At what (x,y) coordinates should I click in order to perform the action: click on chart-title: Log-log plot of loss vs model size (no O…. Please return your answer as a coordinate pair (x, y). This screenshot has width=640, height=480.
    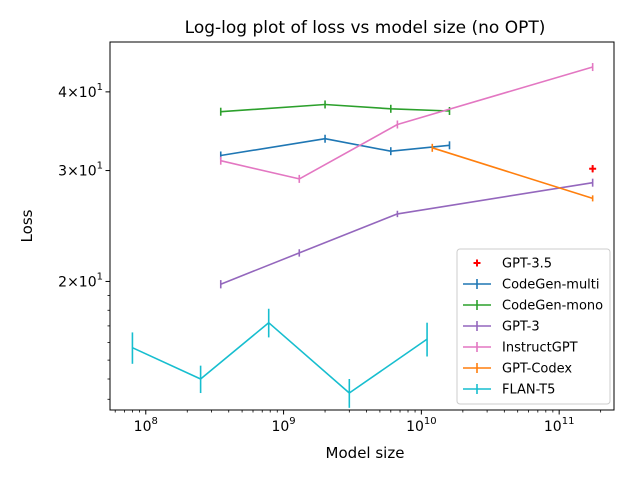
    Looking at the image, I should click on (365, 28).